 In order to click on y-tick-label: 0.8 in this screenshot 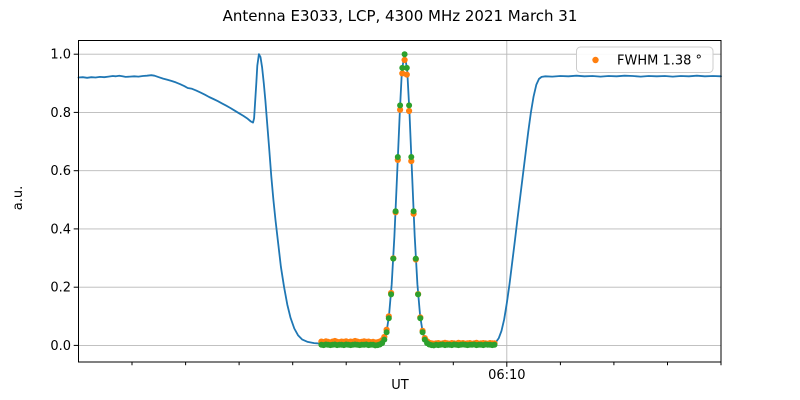, I will do `click(60, 113)`.